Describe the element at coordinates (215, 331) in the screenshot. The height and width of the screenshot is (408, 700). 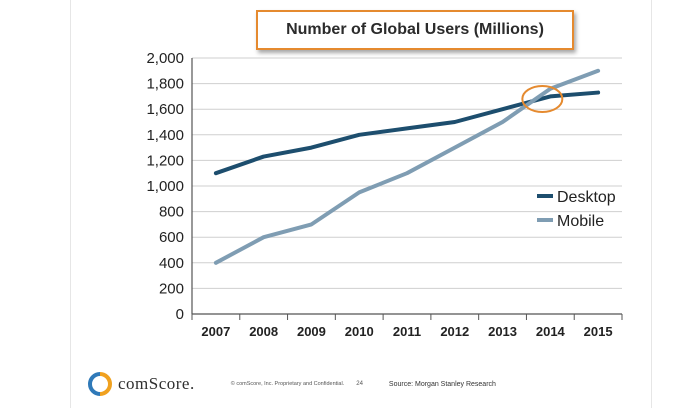
I see `x-tick-label: 2007` at that location.